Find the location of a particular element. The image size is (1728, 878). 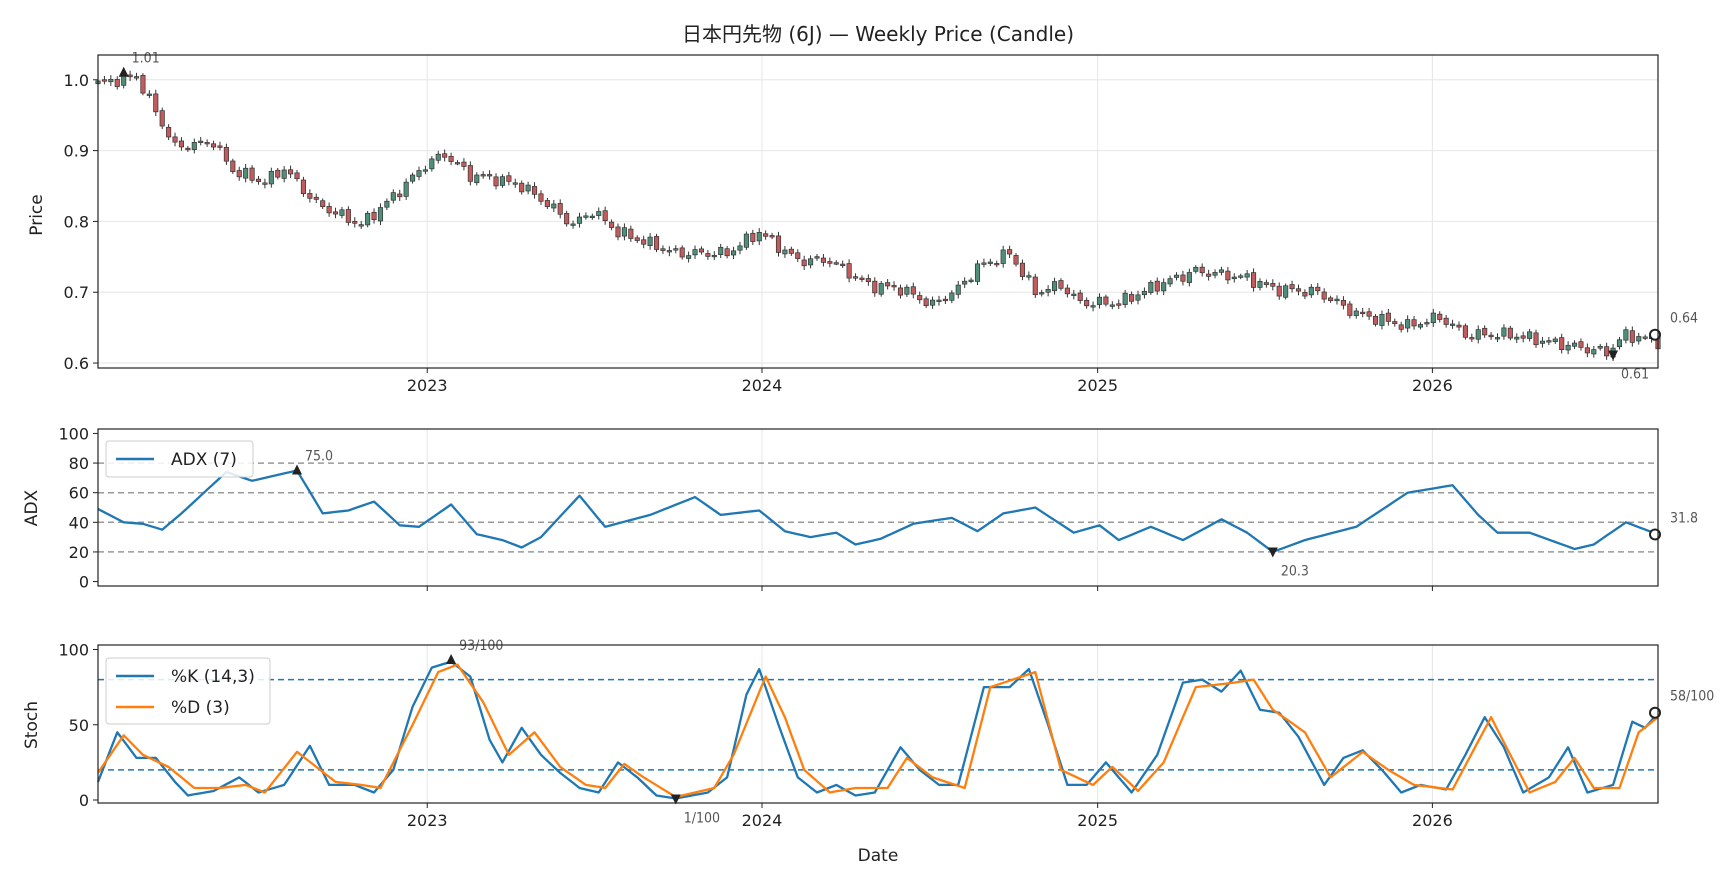

high-marker is located at coordinates (123, 71).